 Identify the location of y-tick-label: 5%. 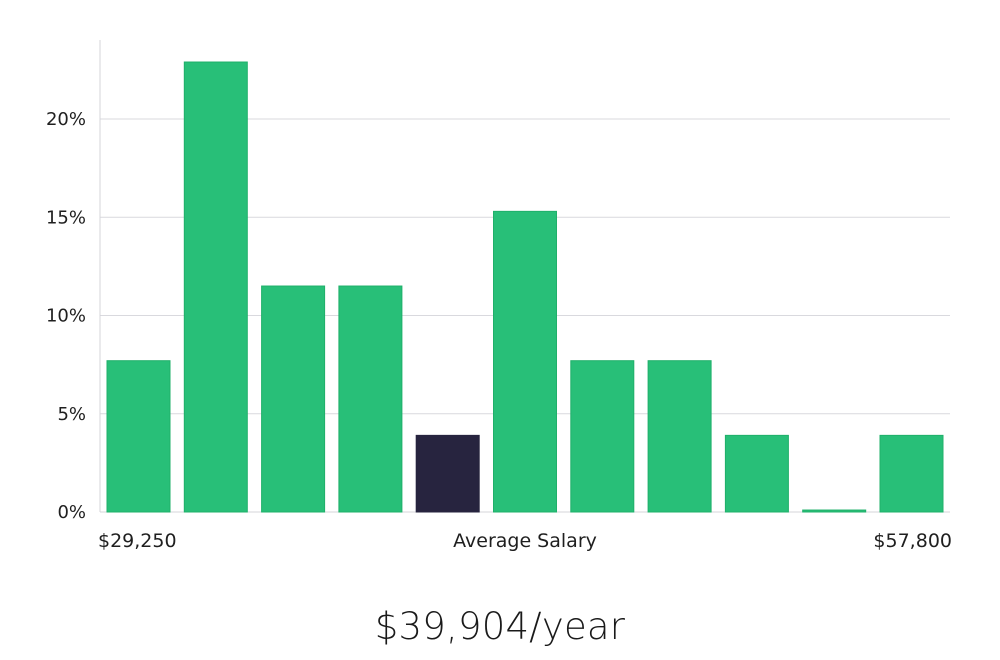
(71, 414).